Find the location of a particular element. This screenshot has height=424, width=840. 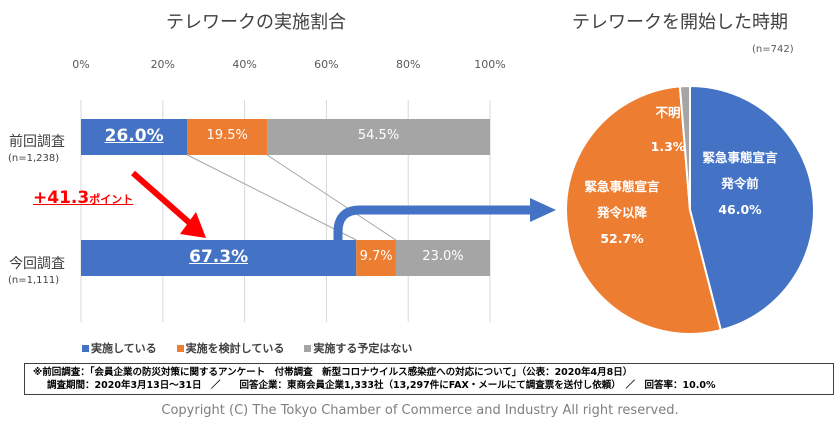

legend-swatch-gray is located at coordinates (308, 348).